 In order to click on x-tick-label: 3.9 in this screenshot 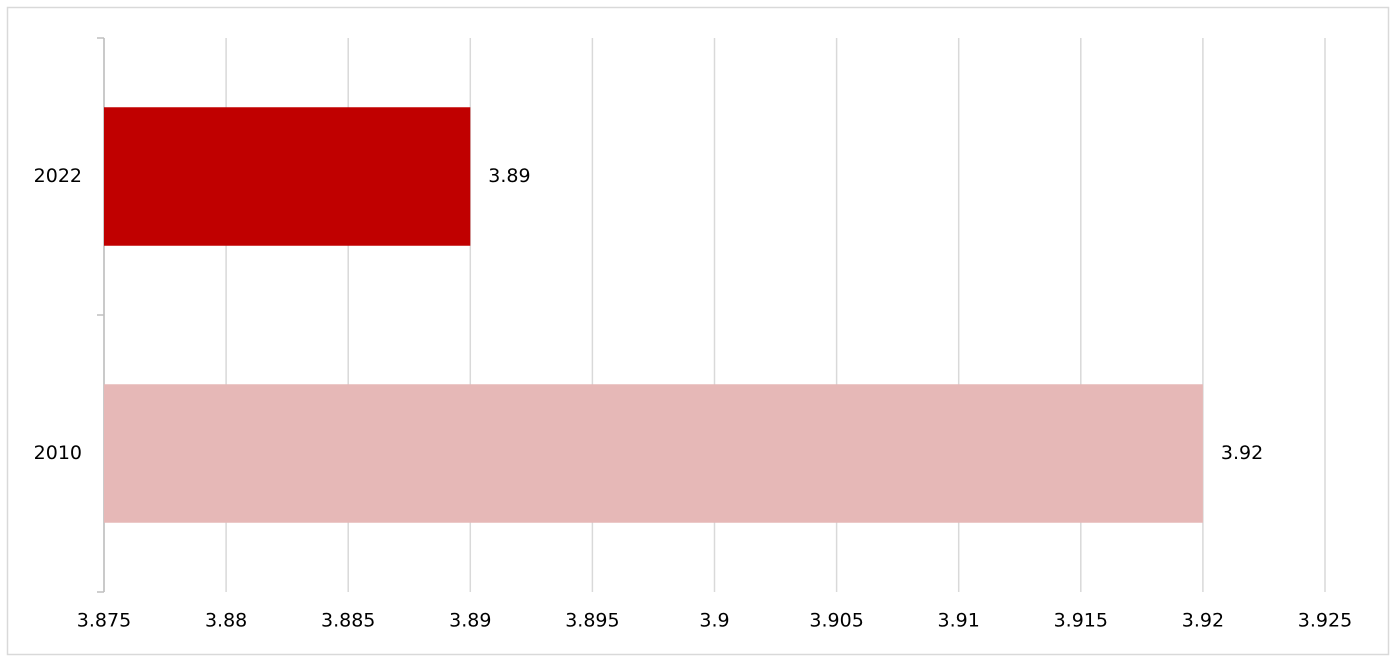, I will do `click(714, 621)`.